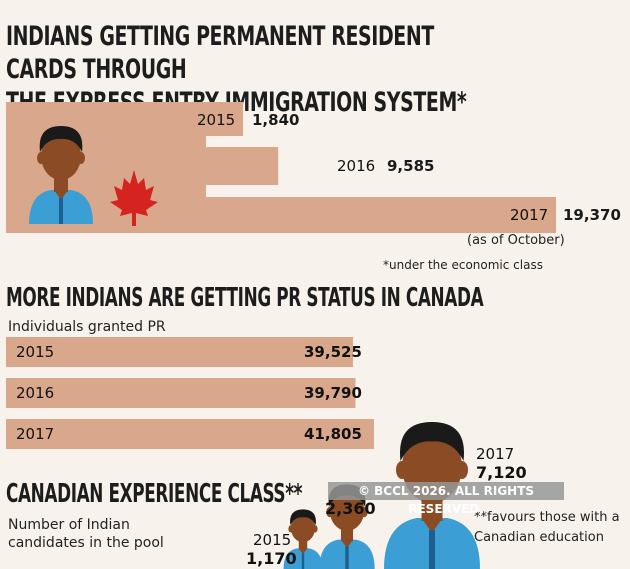  What do you see at coordinates (216, 120) in the screenshot?
I see `tick-label-2015: 2015` at bounding box center [216, 120].